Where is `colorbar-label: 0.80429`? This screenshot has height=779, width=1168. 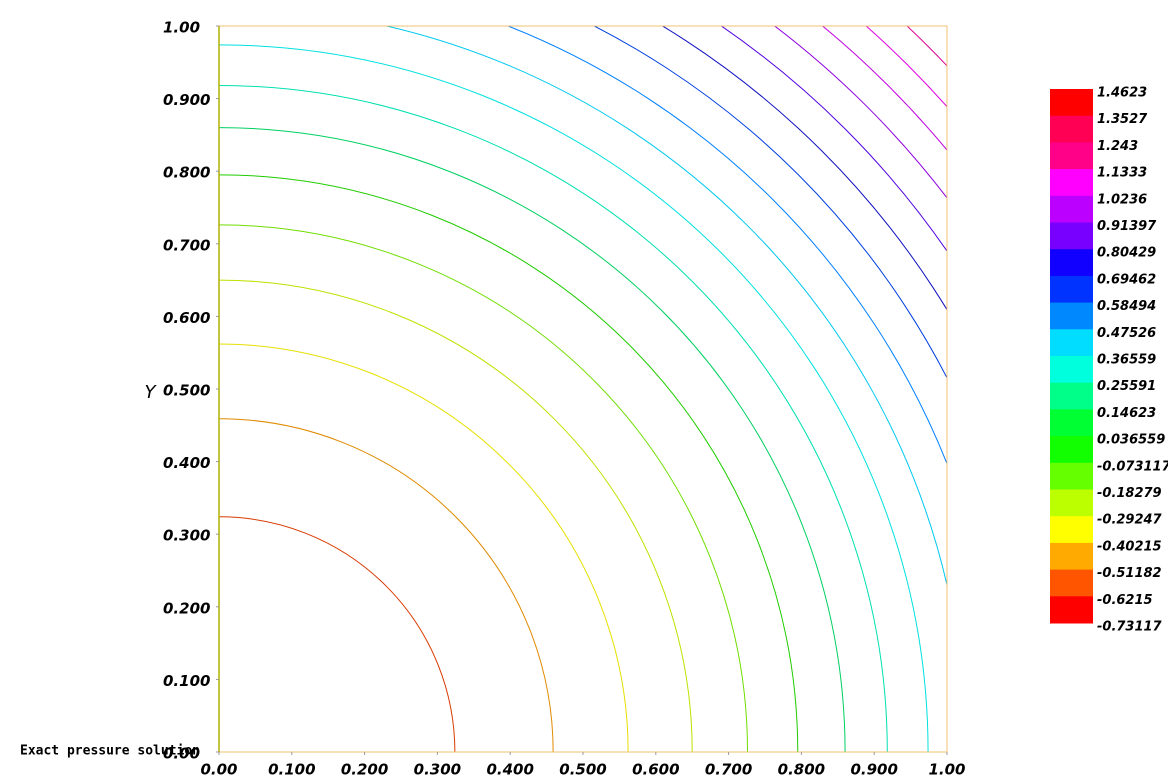
colorbar-label: 0.80429 is located at coordinates (1126, 253).